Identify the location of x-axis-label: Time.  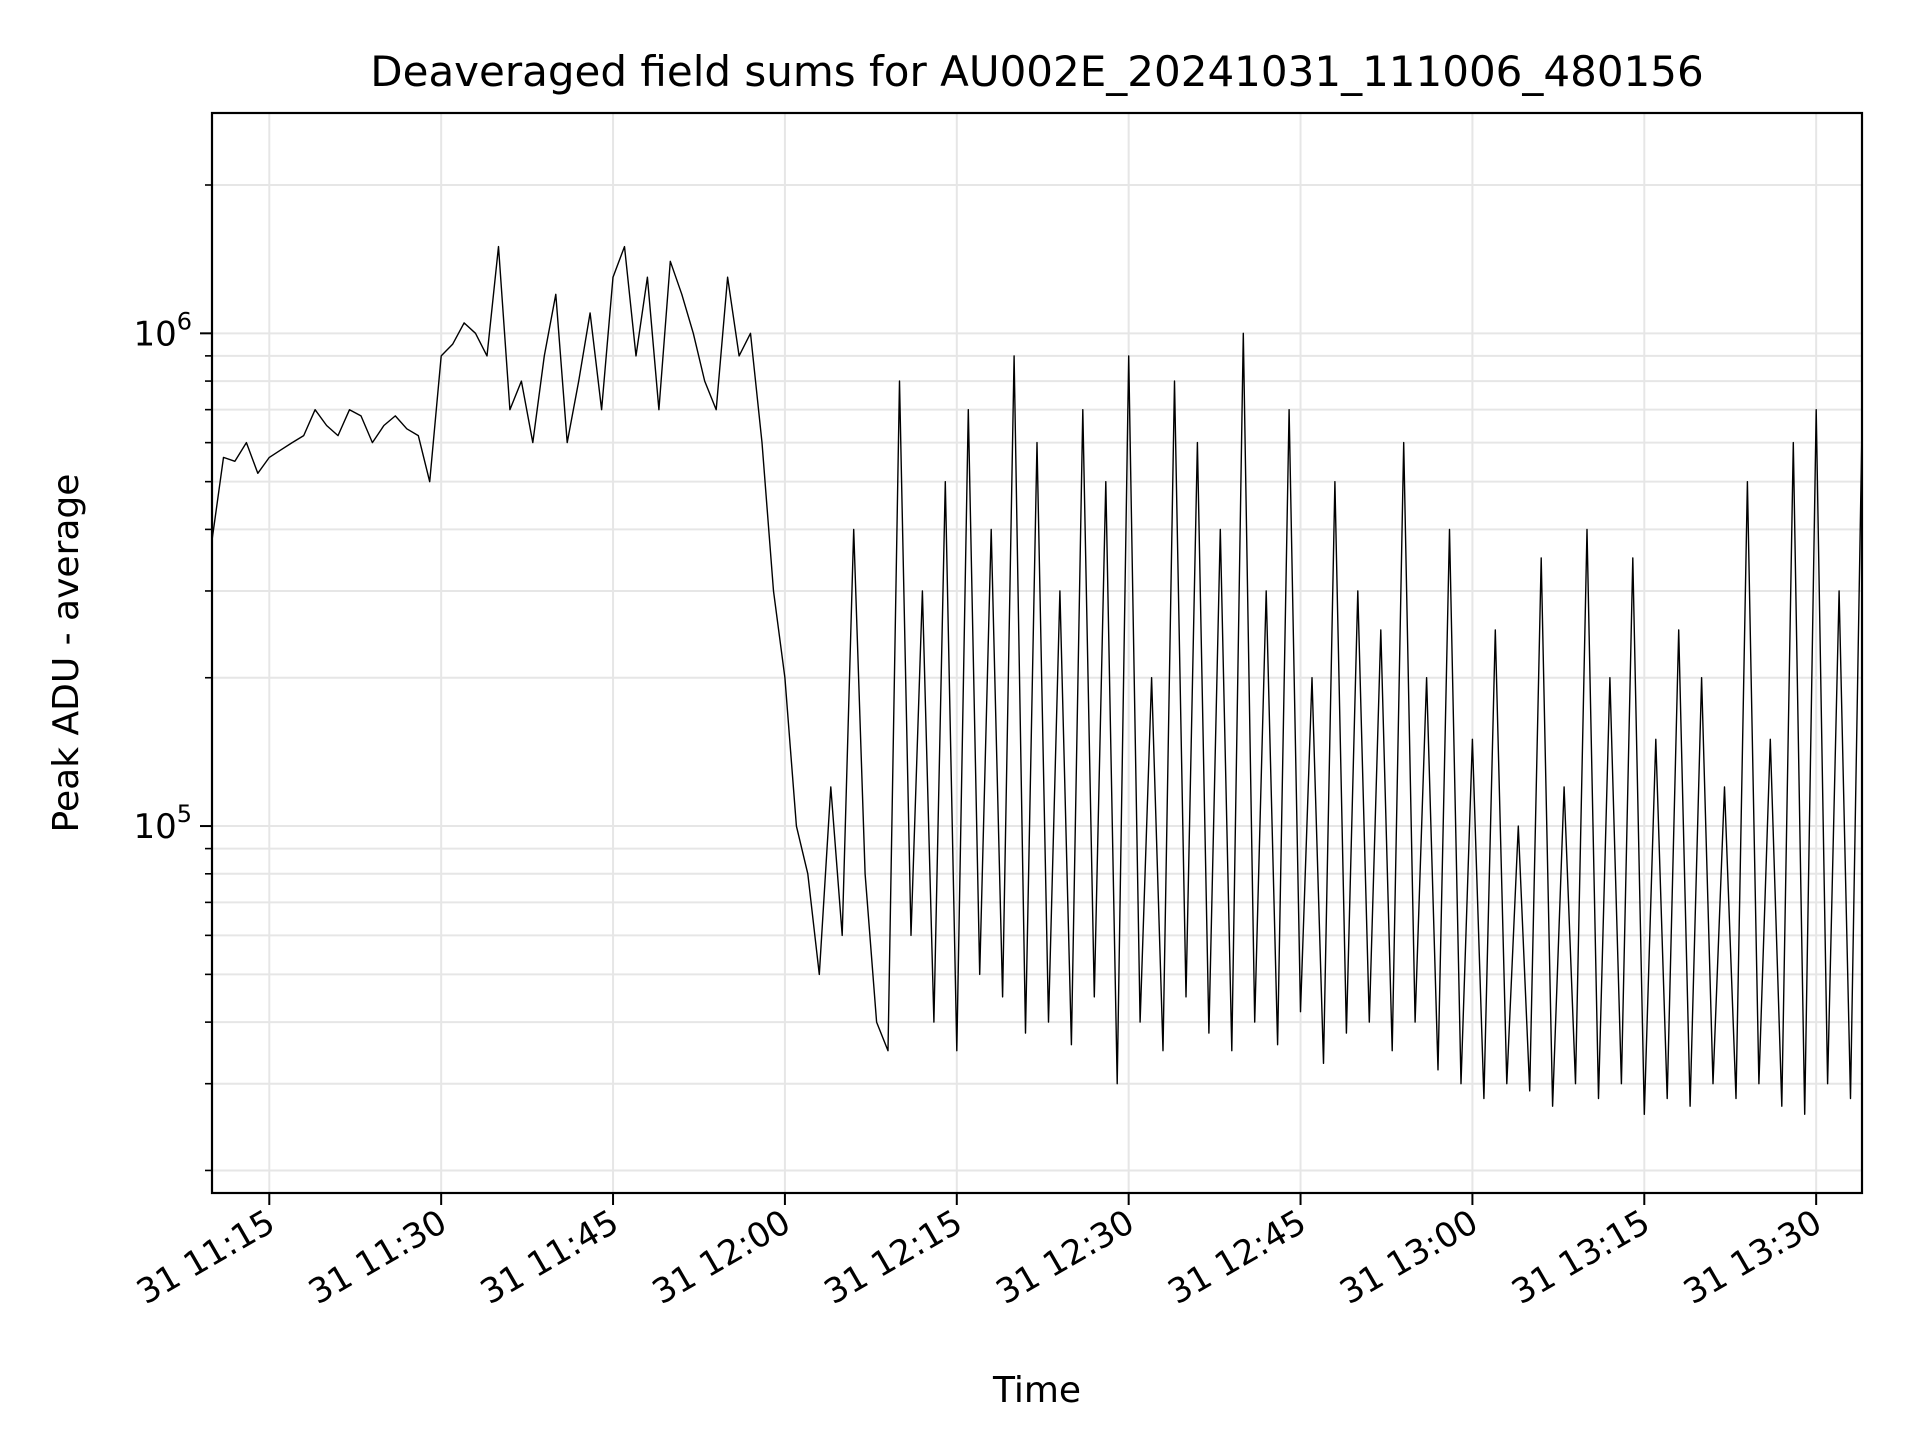
(1036, 1390).